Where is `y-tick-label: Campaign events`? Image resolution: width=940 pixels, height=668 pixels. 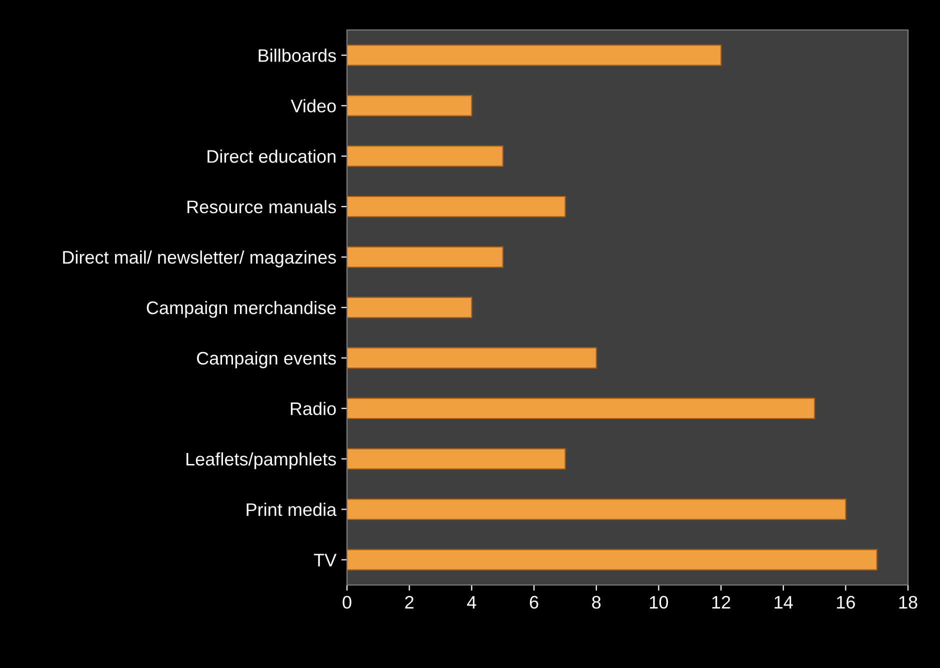
y-tick-label: Campaign events is located at coordinates (266, 359).